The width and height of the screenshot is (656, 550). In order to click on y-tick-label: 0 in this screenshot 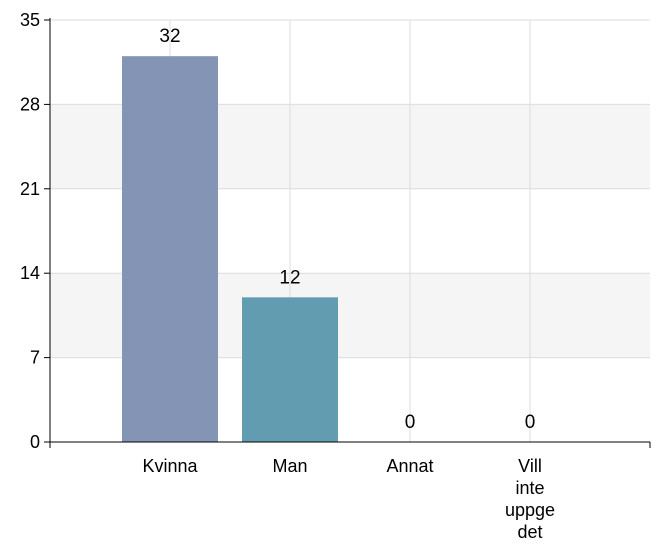, I will do `click(35, 442)`.